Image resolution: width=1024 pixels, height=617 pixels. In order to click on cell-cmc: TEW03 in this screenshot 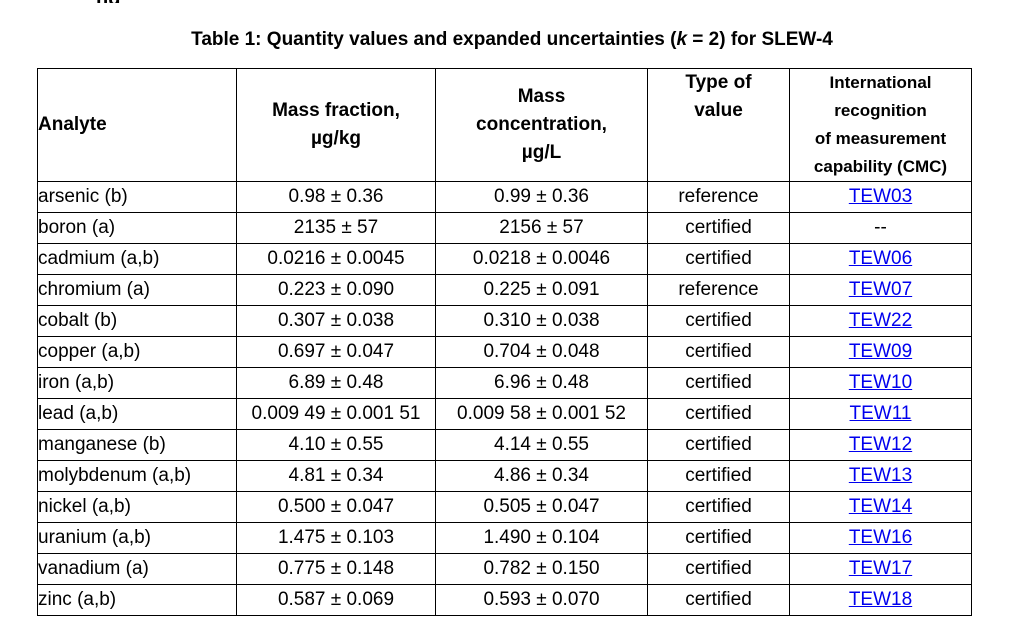, I will do `click(880, 197)`.